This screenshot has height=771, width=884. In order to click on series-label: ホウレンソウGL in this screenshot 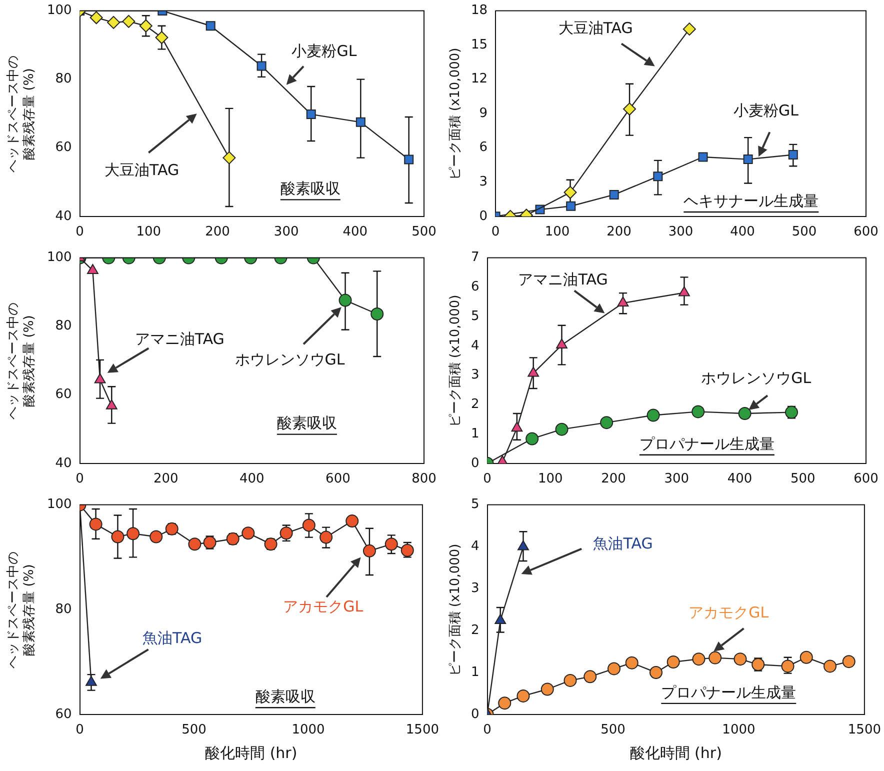, I will do `click(756, 377)`.